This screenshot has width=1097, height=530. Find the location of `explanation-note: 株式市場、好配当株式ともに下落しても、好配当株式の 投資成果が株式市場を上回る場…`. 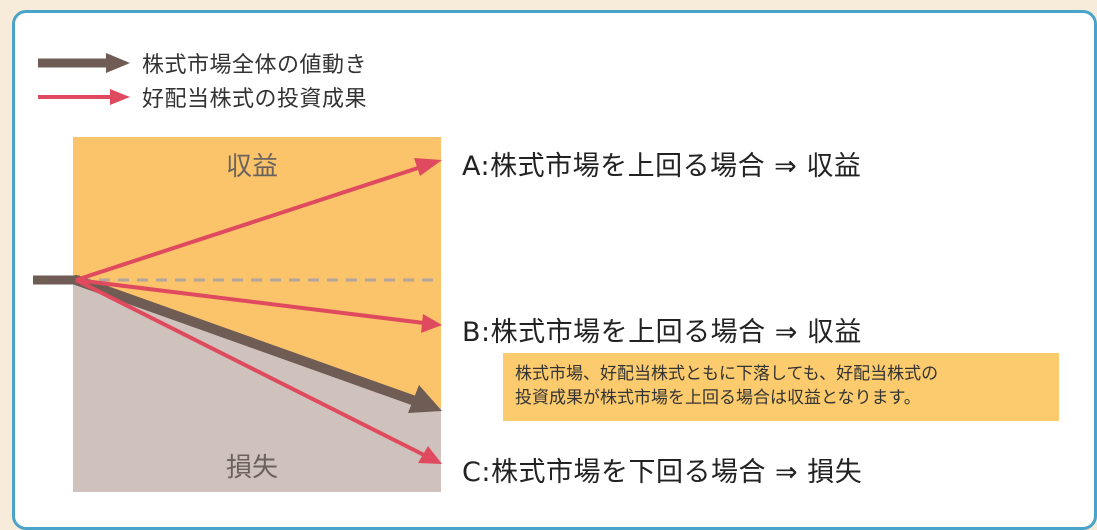

explanation-note: 株式市場、好配当株式ともに下落しても、好配当株式の 投資成果が株式市場を上回る場… is located at coordinates (781, 387).